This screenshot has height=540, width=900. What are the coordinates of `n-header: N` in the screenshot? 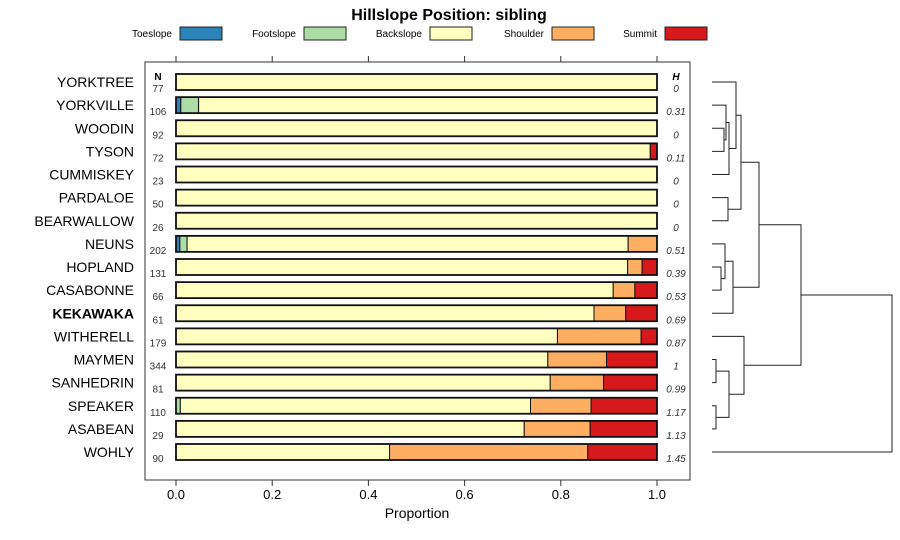 It's located at (157, 77).